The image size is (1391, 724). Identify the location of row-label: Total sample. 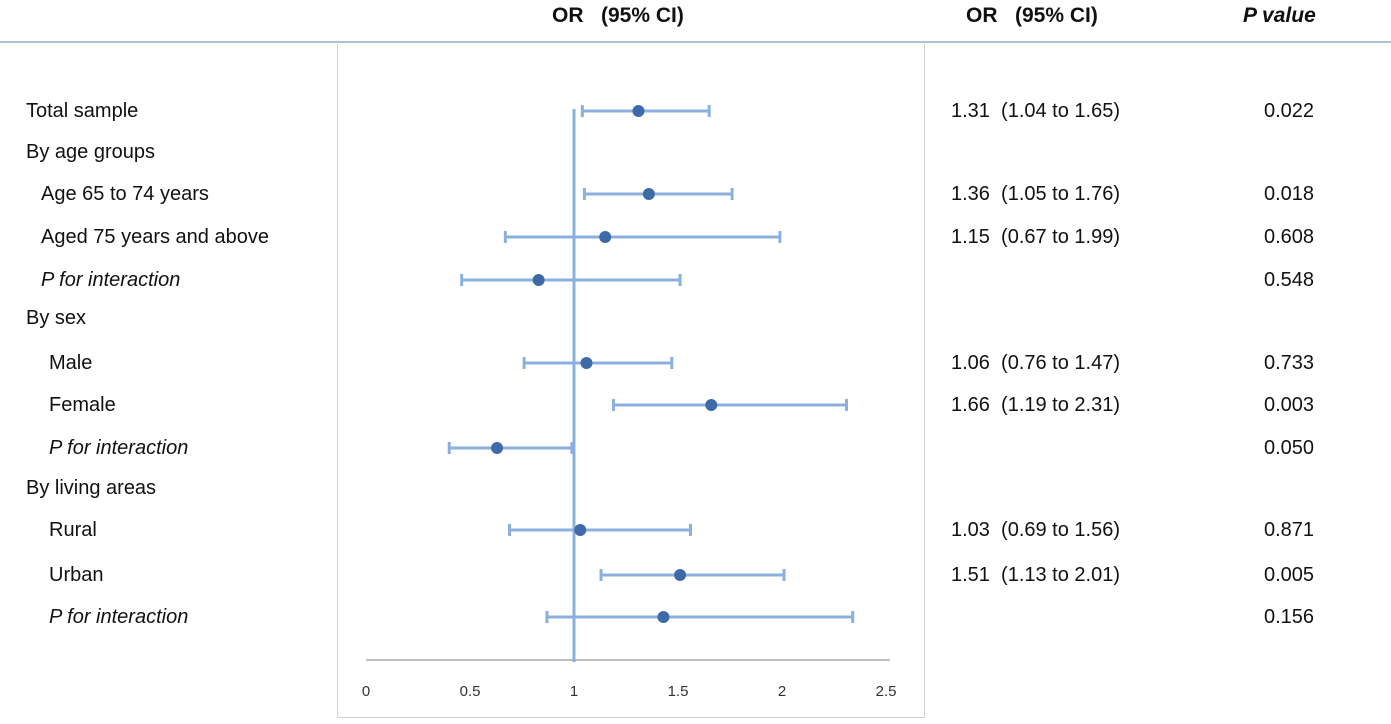
(82, 111).